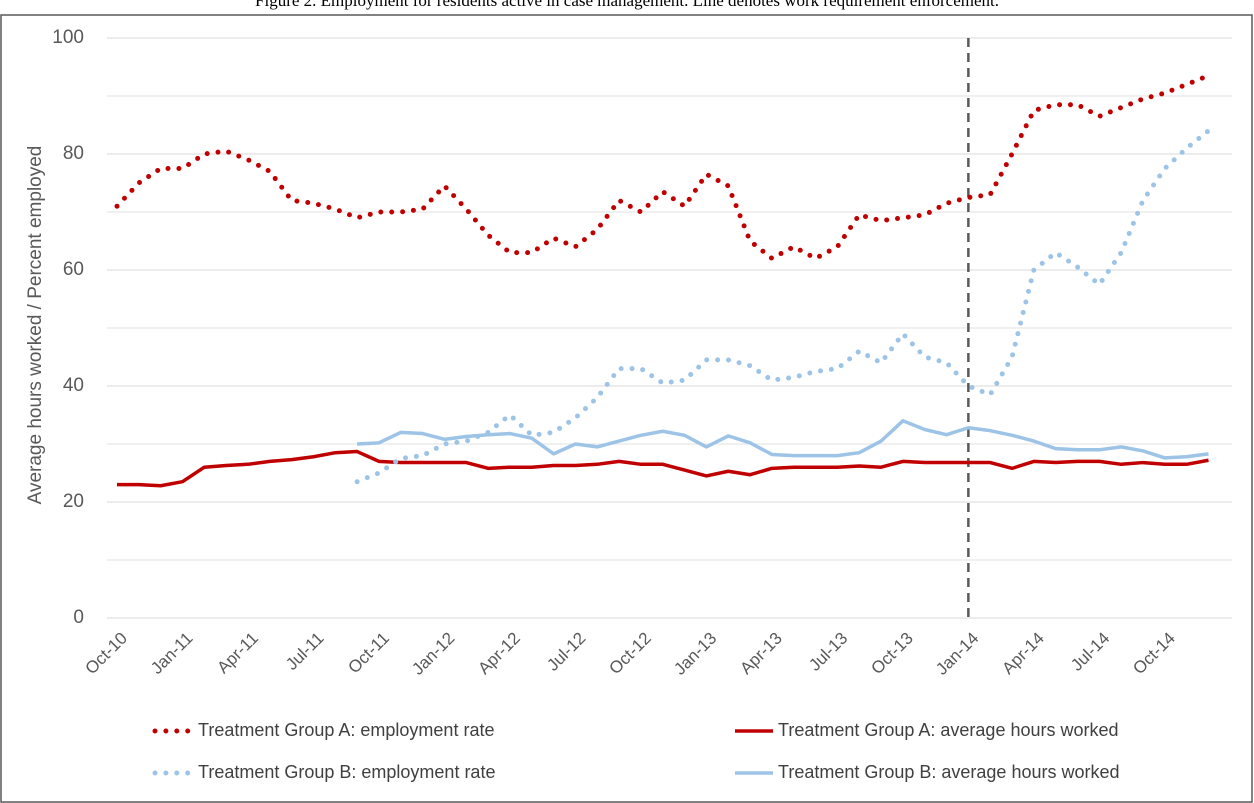 This screenshot has height=803, width=1254. Describe the element at coordinates (695, 654) in the screenshot. I see `x-tick-label: Jan-13` at that location.